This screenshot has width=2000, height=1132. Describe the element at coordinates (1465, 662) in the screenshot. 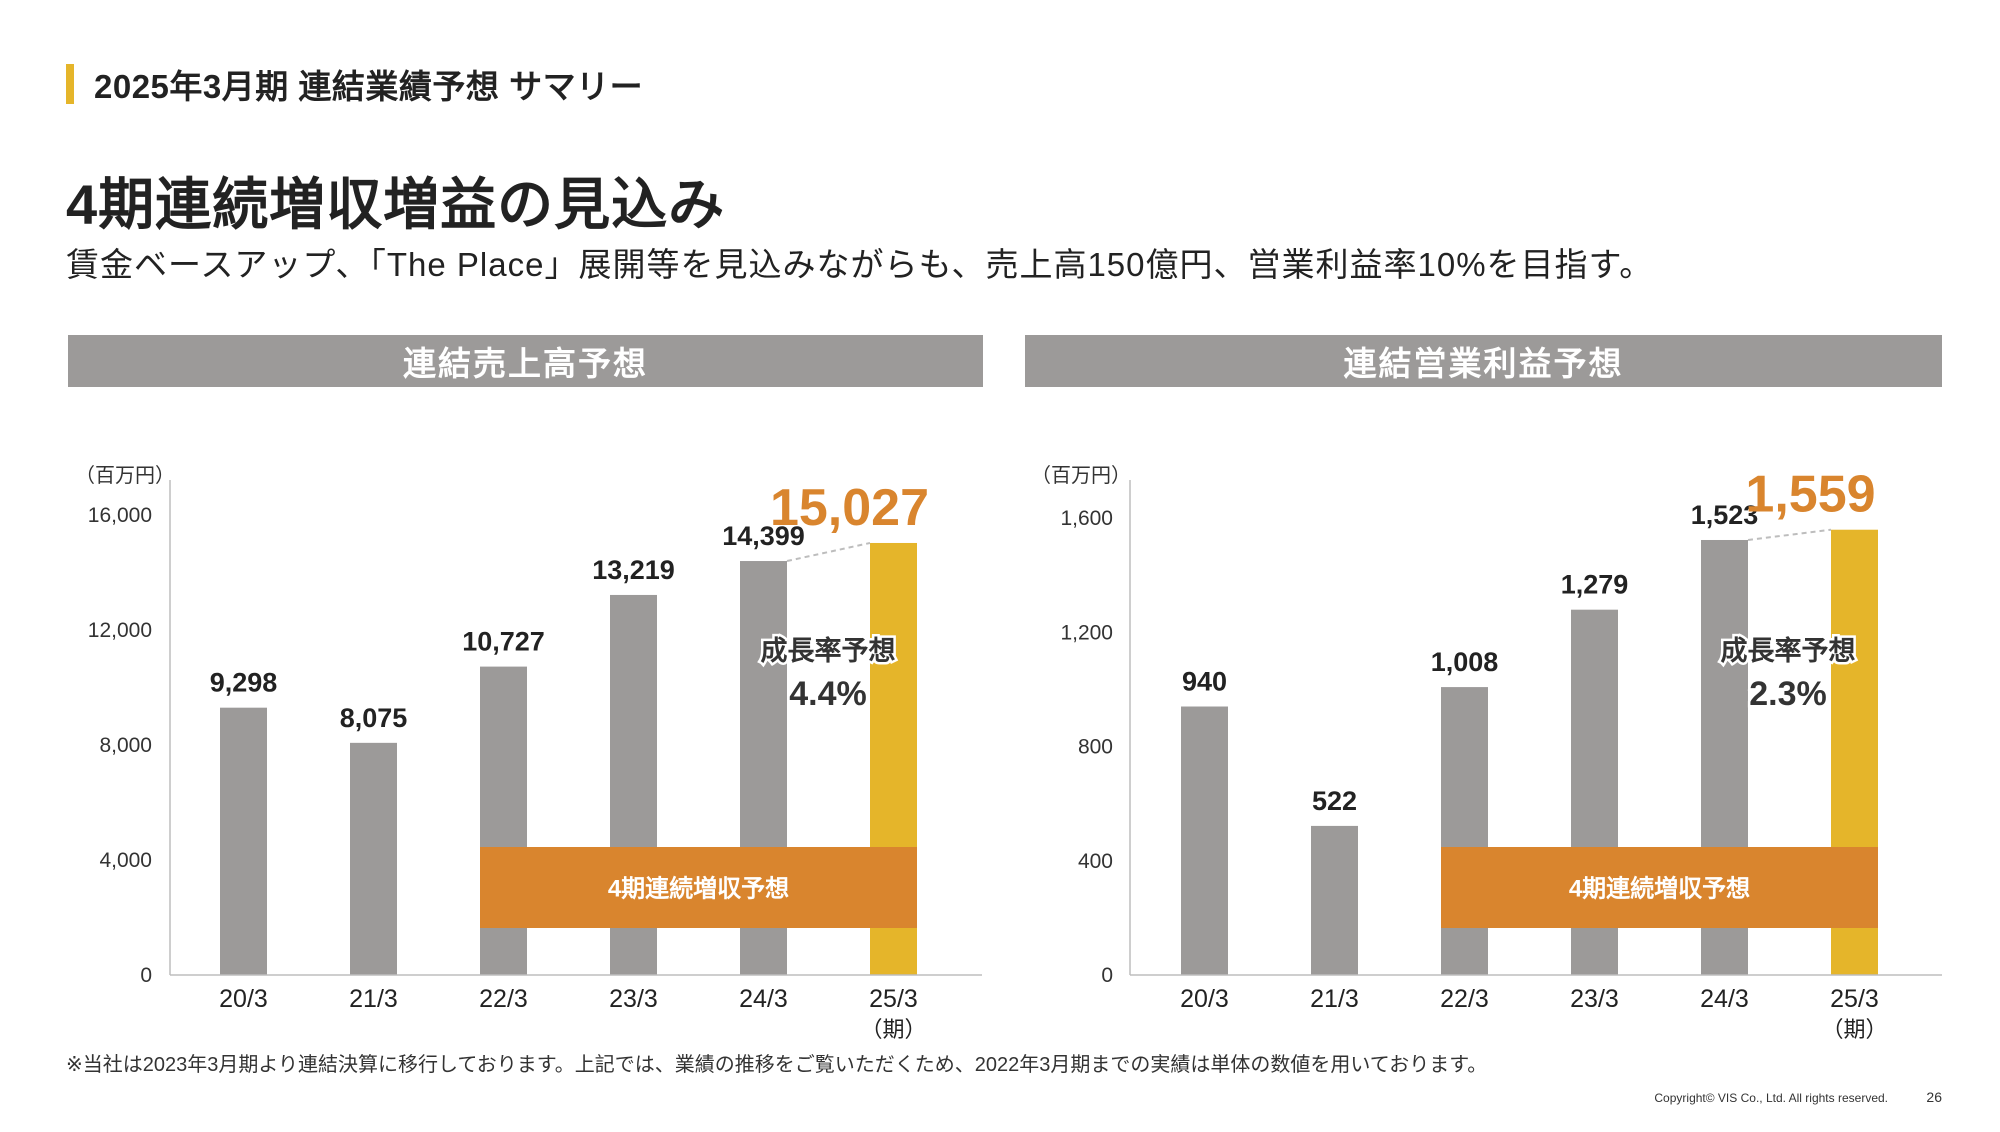

I see `profit-value-label: 1,008` at that location.